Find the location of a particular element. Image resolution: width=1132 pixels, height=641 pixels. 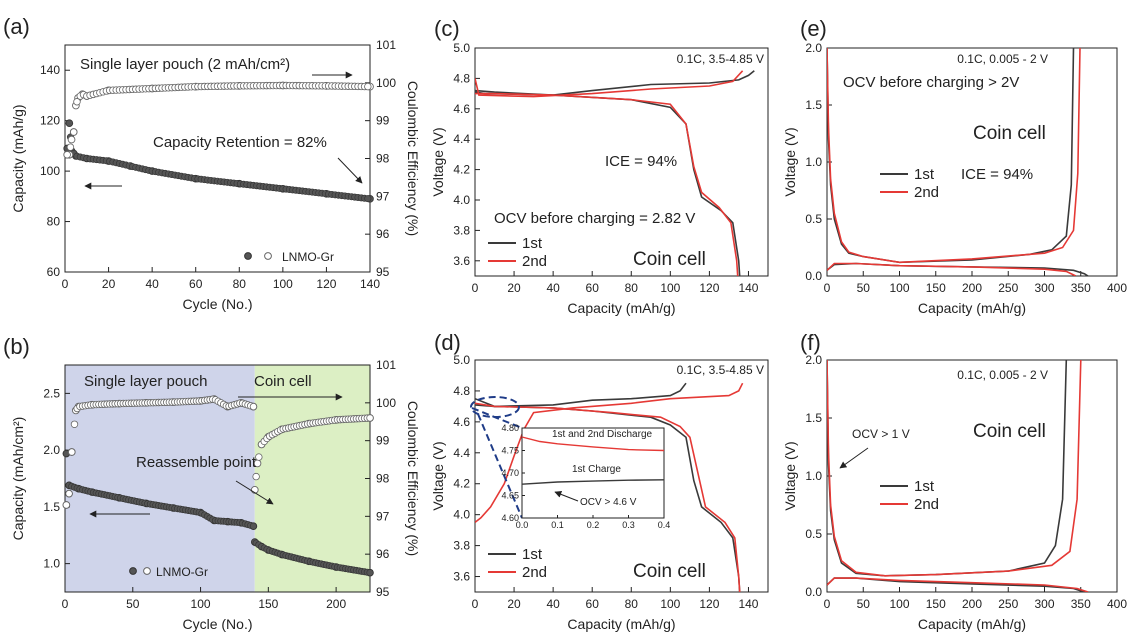

y-tick-label-d: 4.2 is located at coordinates (461, 484).